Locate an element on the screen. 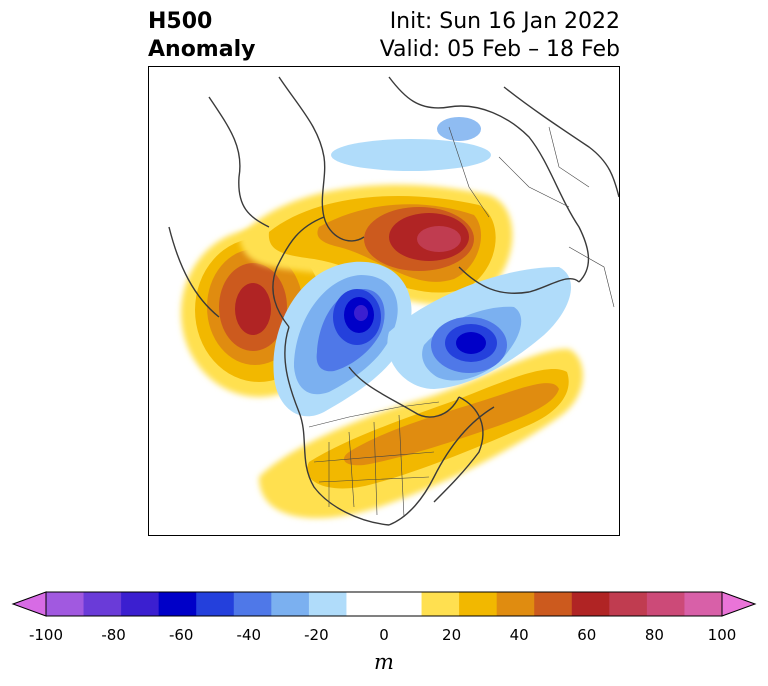 This screenshot has height=686, width=768. colorbar-tick-label: 60 is located at coordinates (587, 635).